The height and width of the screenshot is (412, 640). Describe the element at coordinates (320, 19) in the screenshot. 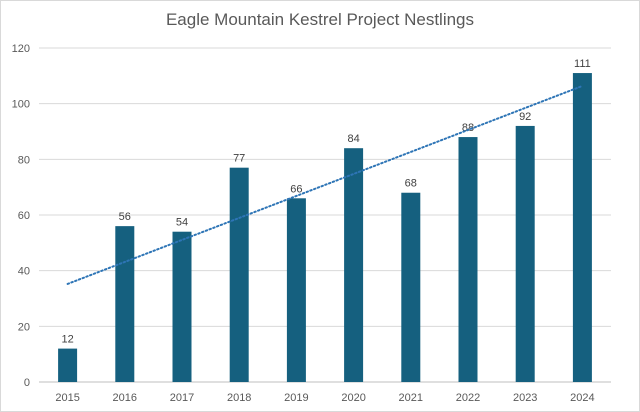

I see `chart-title: Eagle Mountain Kestrel Project Nestlings` at that location.